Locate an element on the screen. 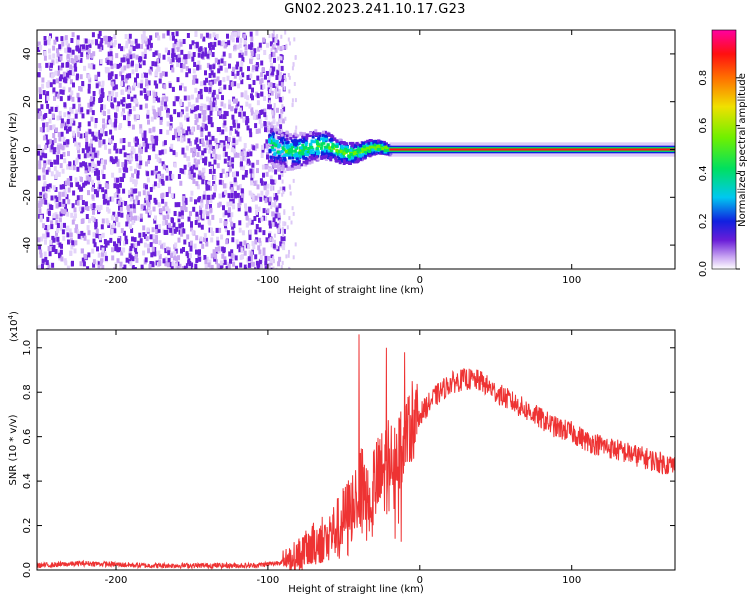 This screenshot has height=600, width=750. snr-x-tick-label: 0 is located at coordinates (420, 580).